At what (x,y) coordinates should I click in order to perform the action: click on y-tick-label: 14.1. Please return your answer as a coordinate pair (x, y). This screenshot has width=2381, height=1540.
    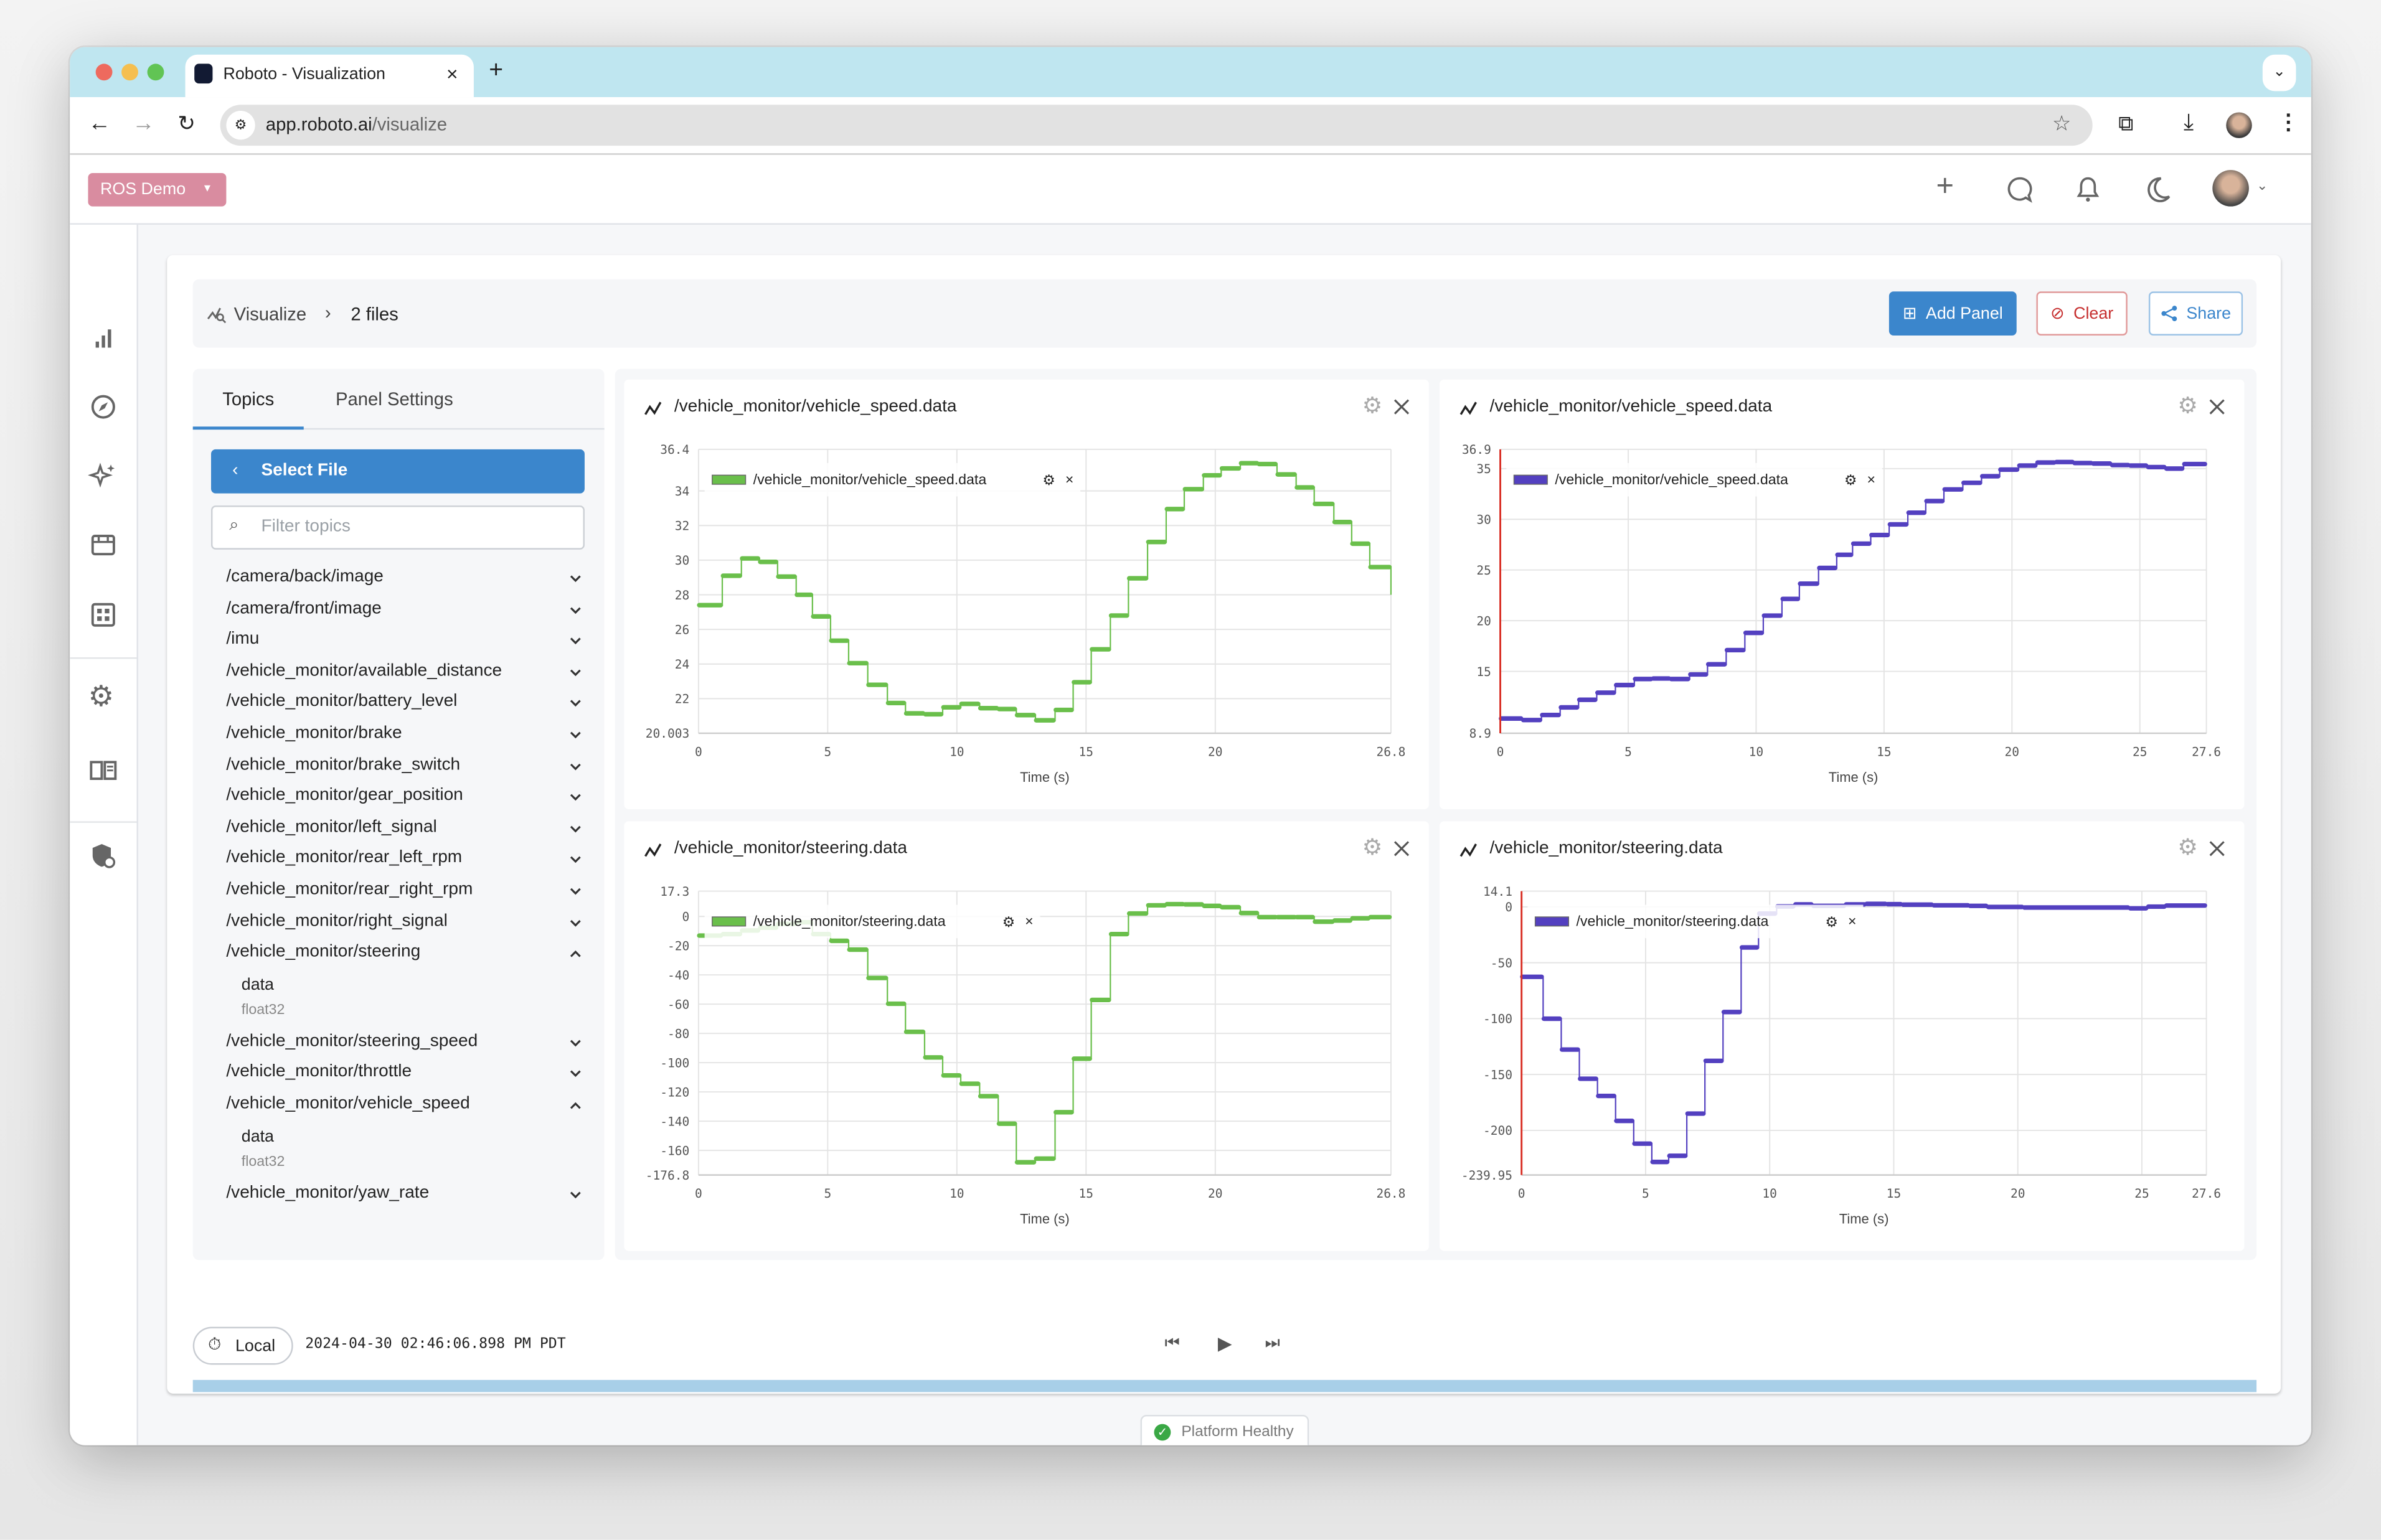
    Looking at the image, I should click on (1497, 892).